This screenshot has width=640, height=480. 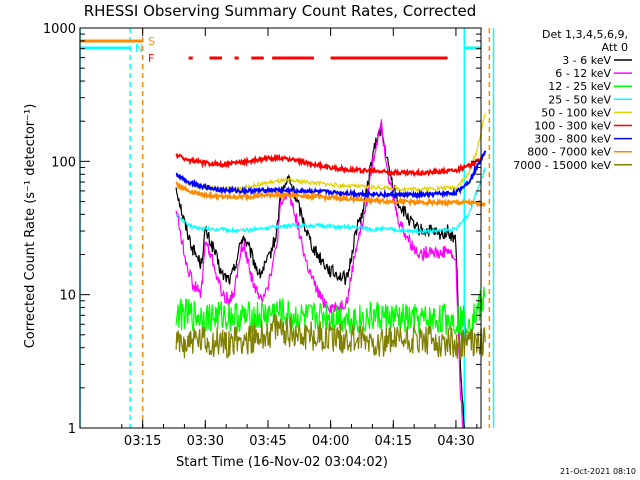 What do you see at coordinates (151, 58) in the screenshot?
I see `status-bar-label-F: F` at bounding box center [151, 58].